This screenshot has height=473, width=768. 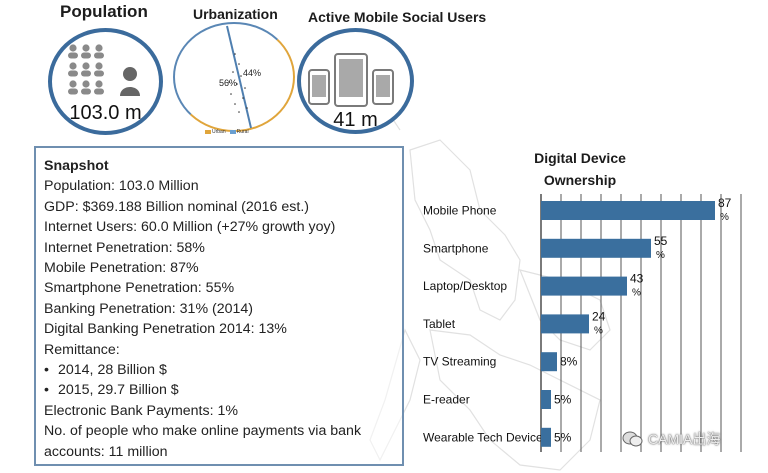 What do you see at coordinates (446, 400) in the screenshot?
I see `category-label: E-reader` at bounding box center [446, 400].